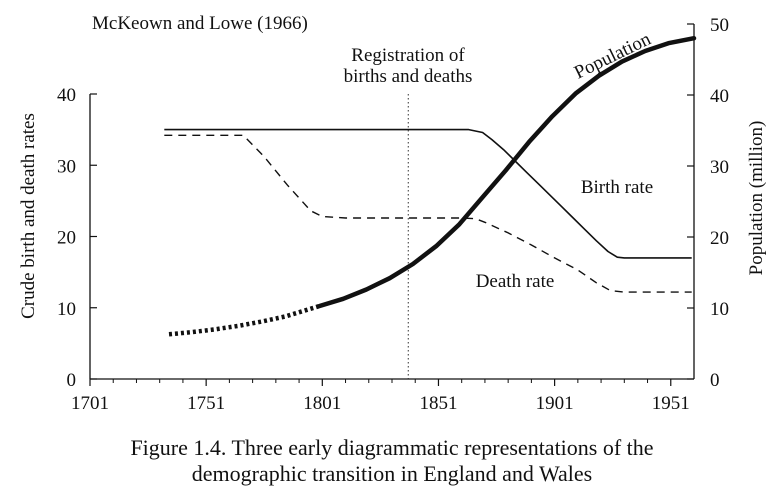  What do you see at coordinates (90, 403) in the screenshot?
I see `x-tick-label: 1701` at bounding box center [90, 403].